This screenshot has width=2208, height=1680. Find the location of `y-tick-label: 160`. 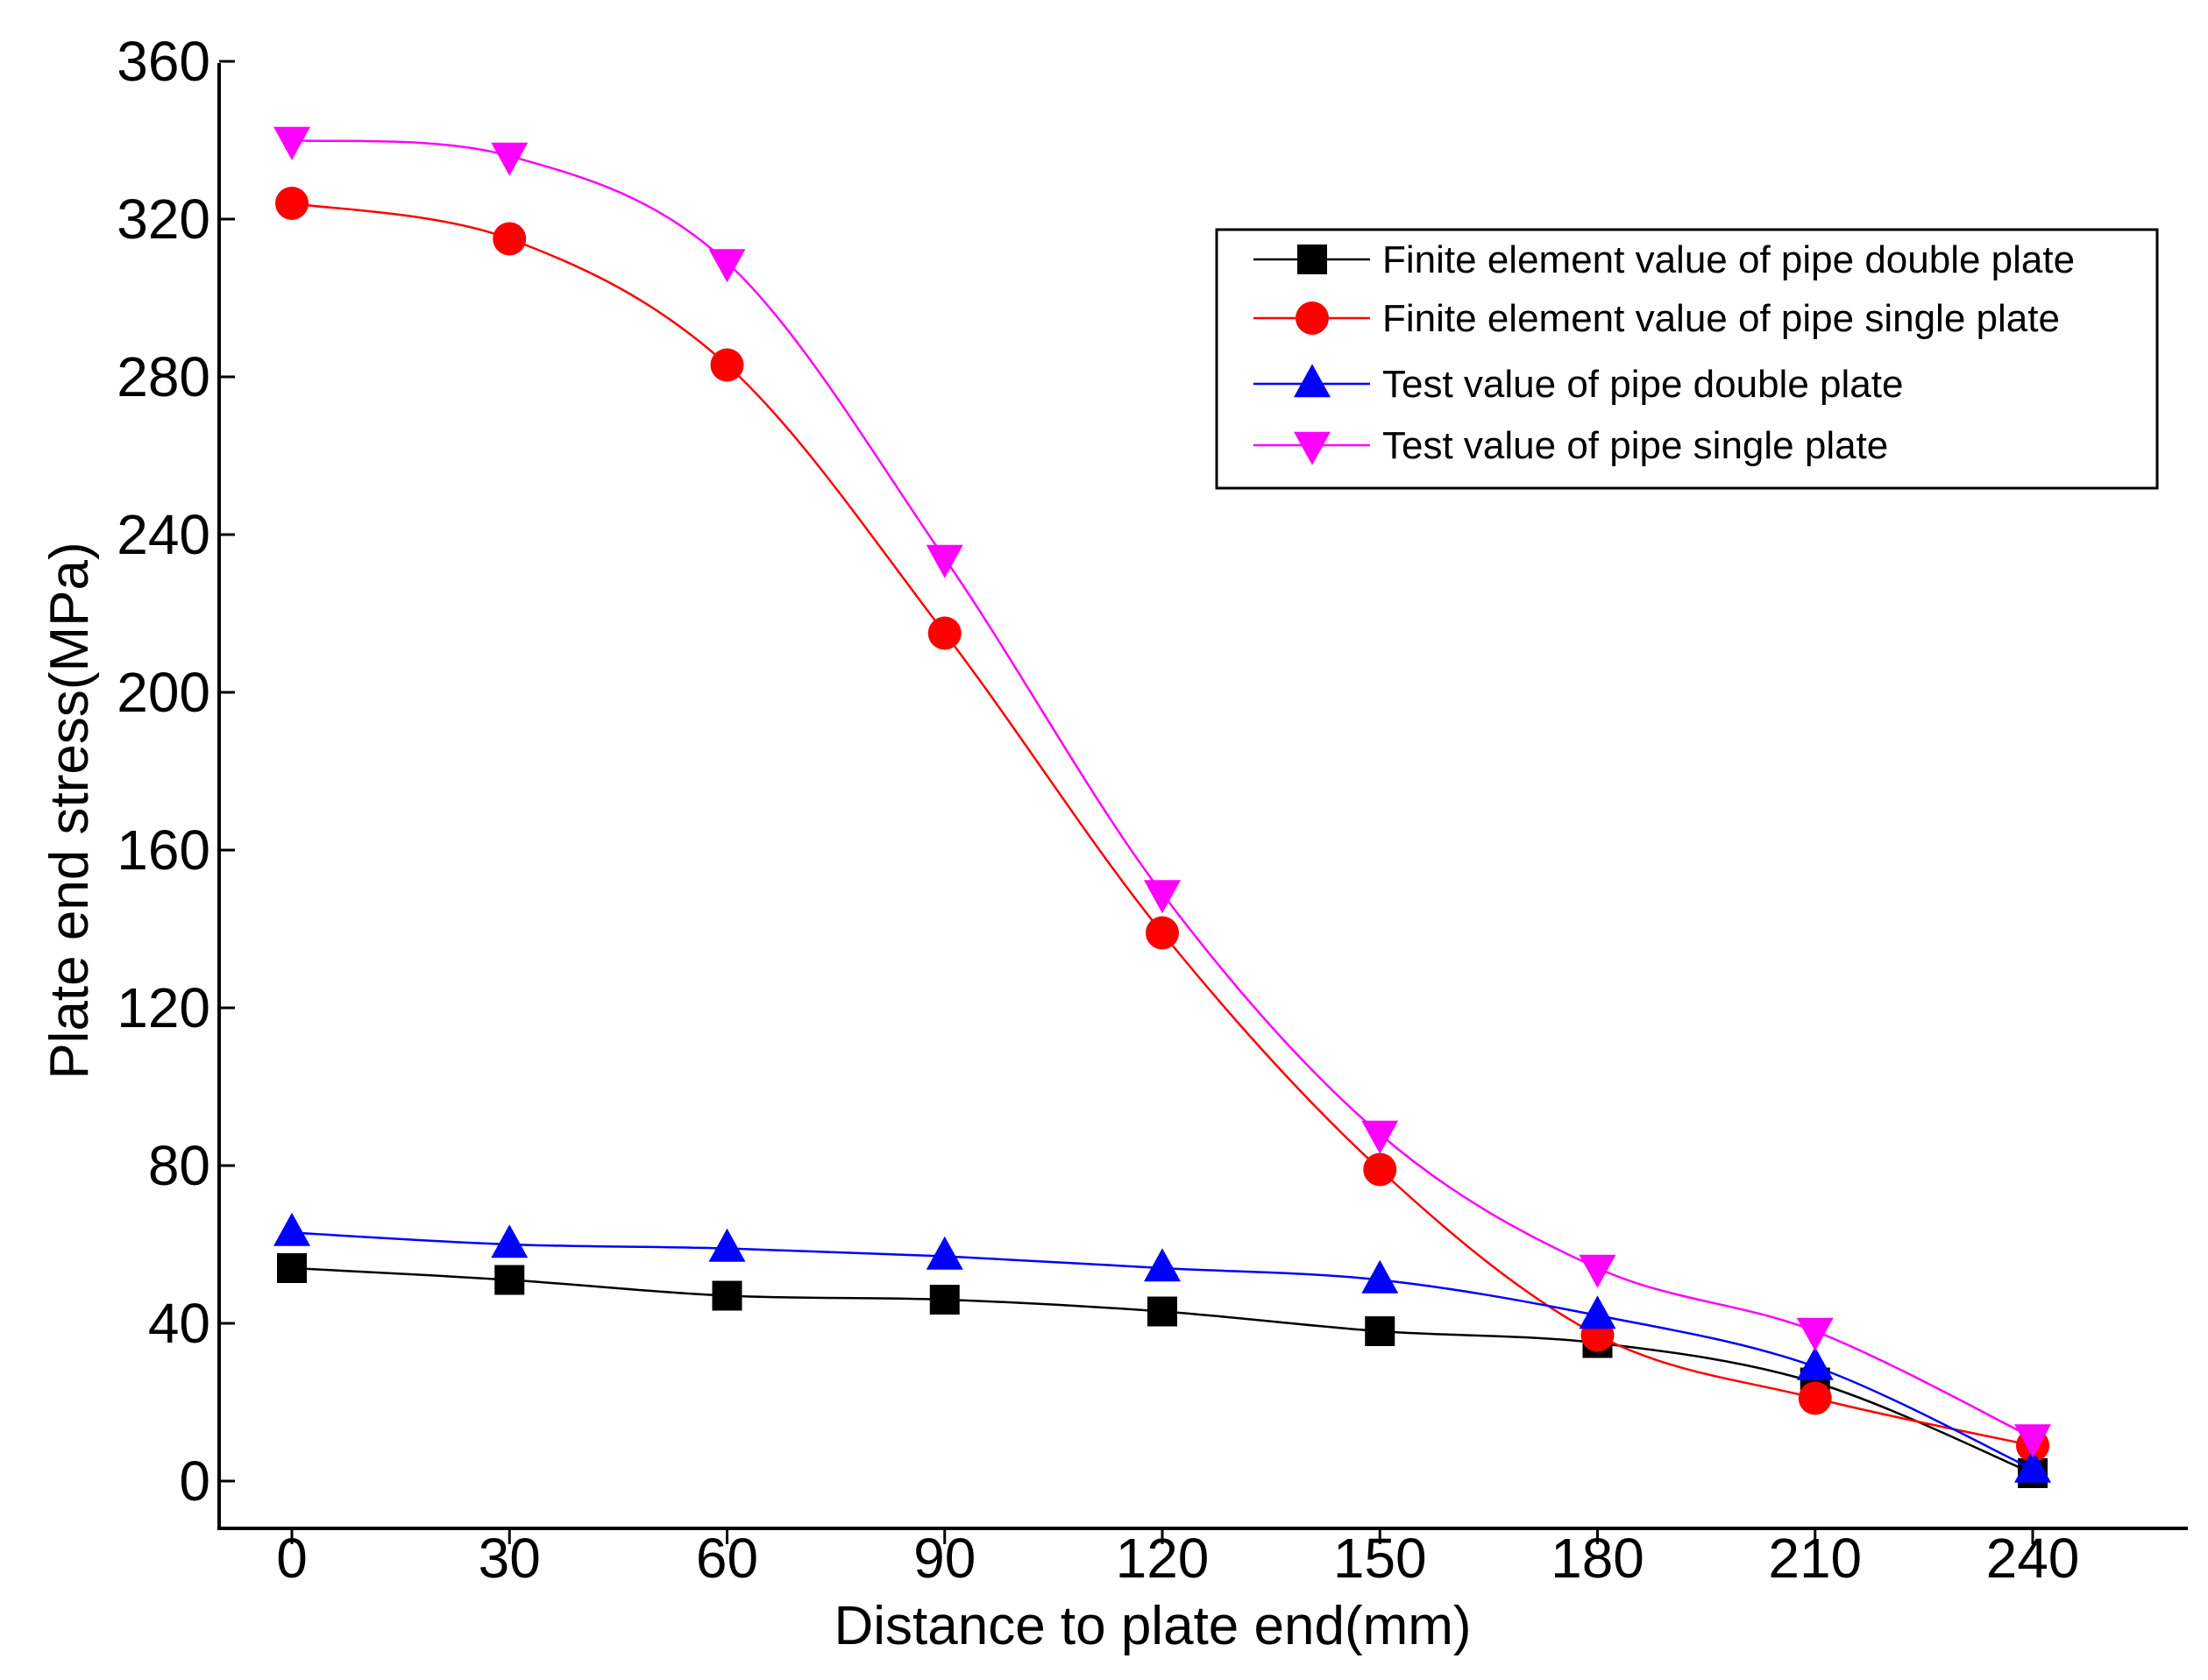

y-tick-label: 160 is located at coordinates (163, 850).